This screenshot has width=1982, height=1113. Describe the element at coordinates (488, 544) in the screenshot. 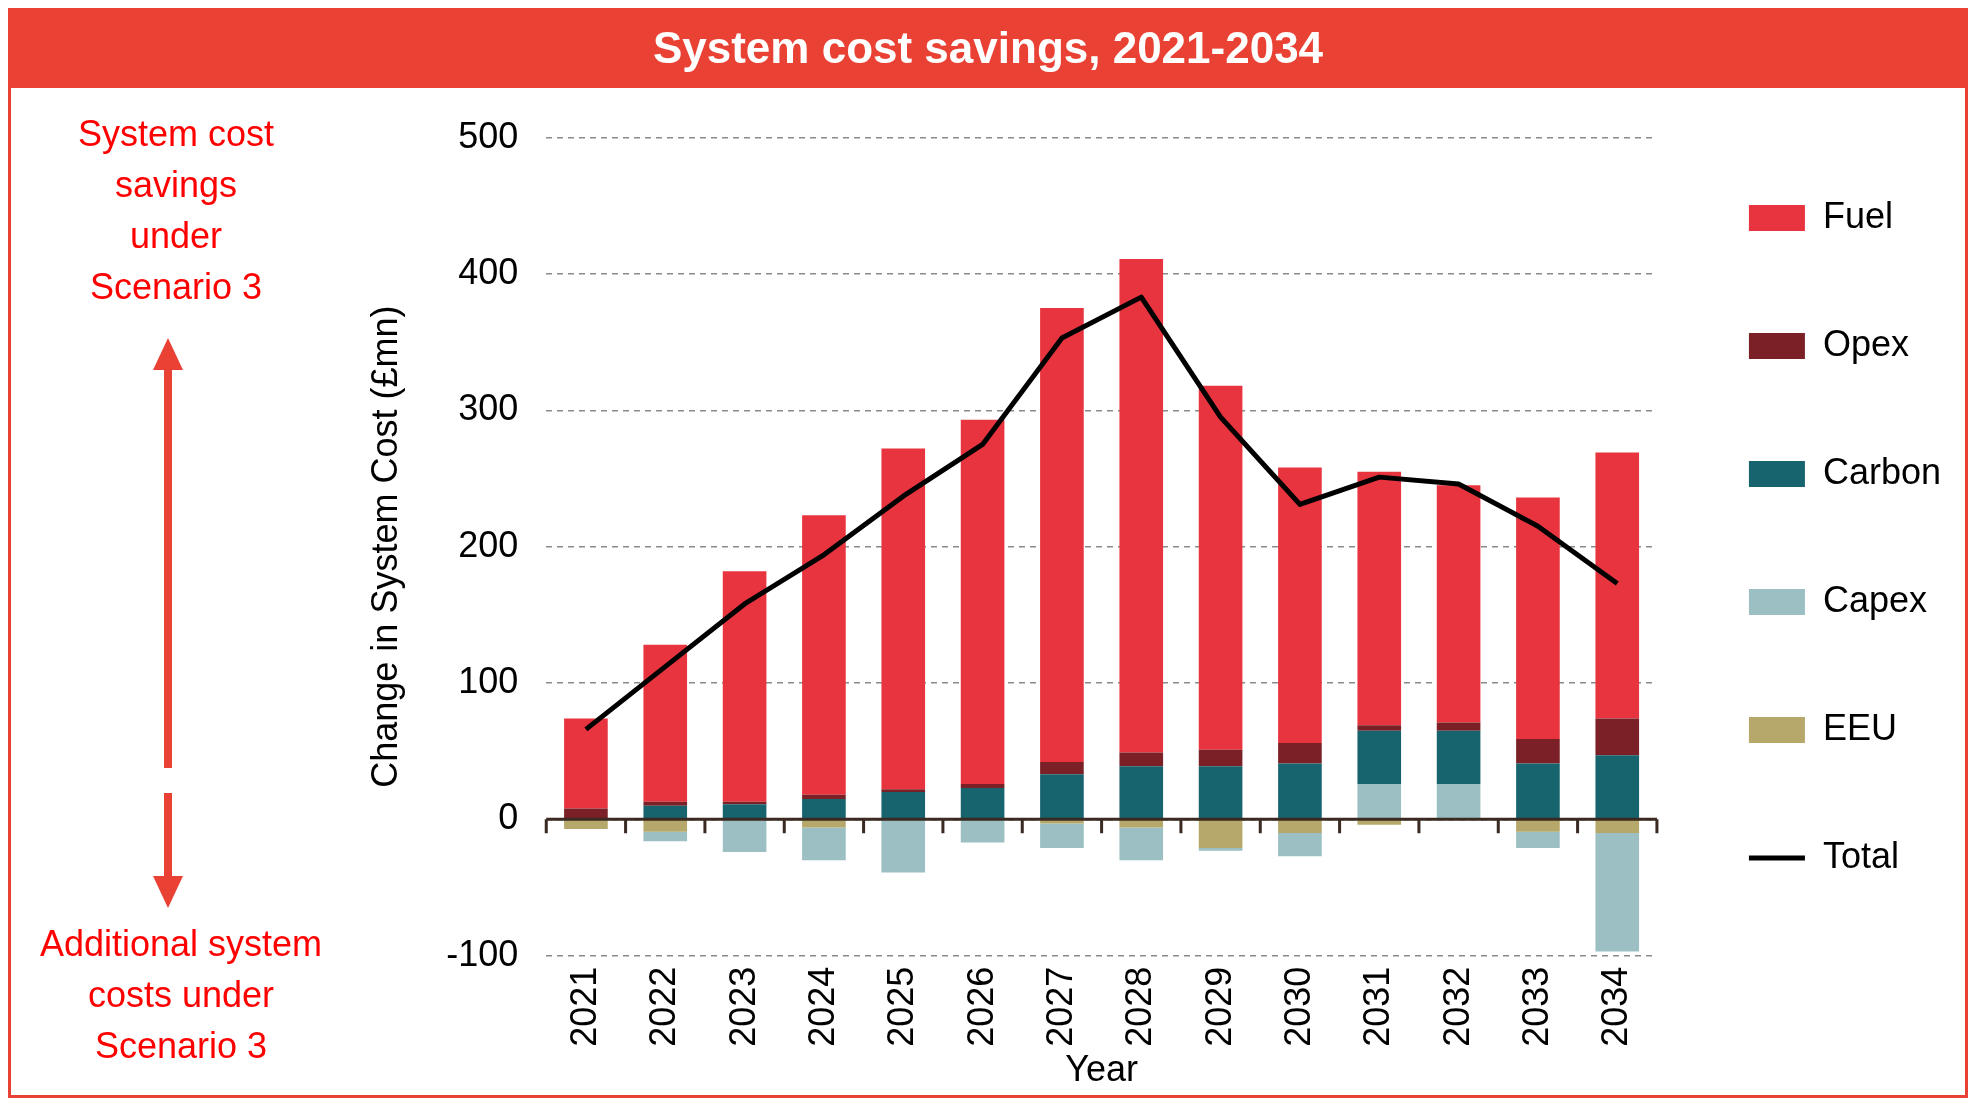

I see `y-tick-label: 200` at that location.